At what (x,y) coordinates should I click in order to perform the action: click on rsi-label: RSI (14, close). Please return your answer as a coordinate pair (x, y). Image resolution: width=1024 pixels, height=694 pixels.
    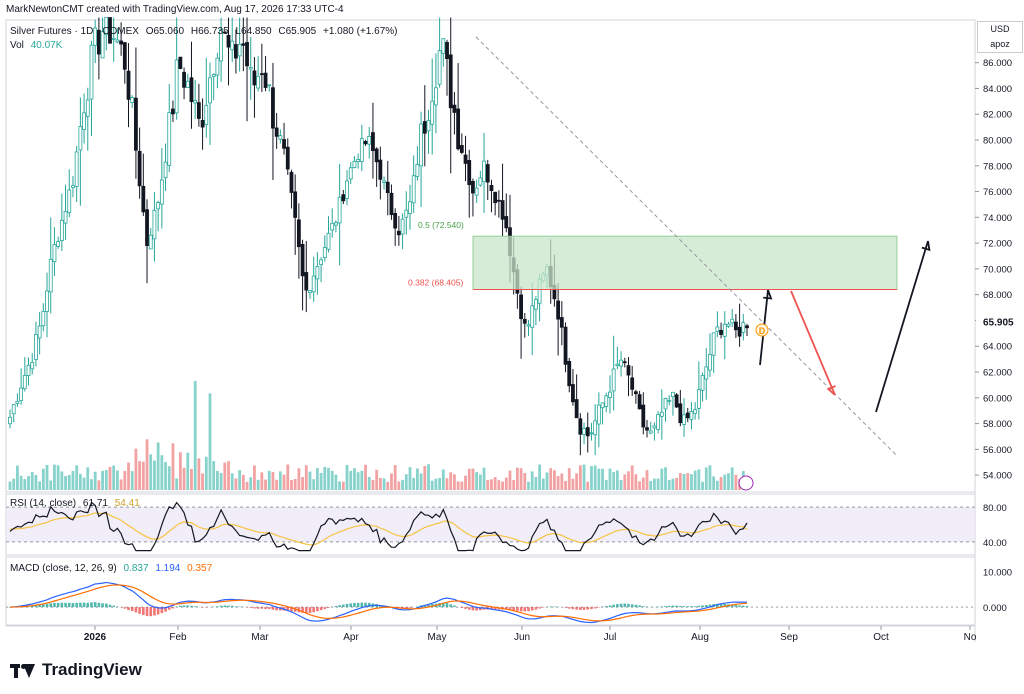
    Looking at the image, I should click on (43, 503).